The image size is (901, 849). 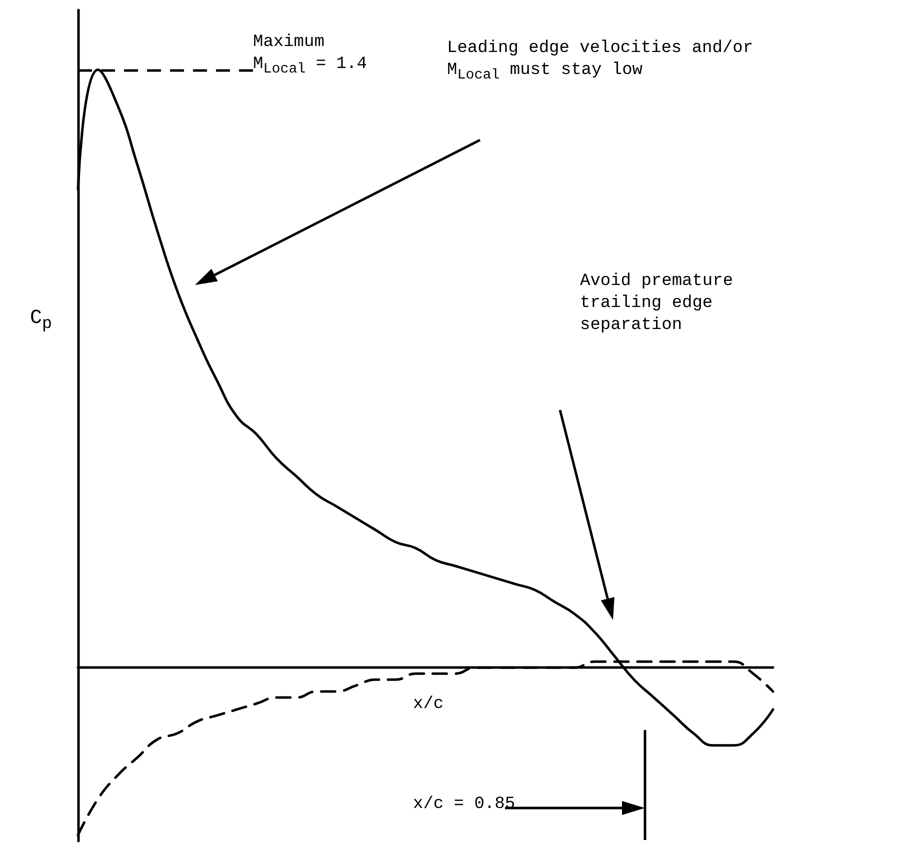 What do you see at coordinates (310, 56) in the screenshot?
I see `annotation: Maximum M$_{Local}$ = 1.4` at bounding box center [310, 56].